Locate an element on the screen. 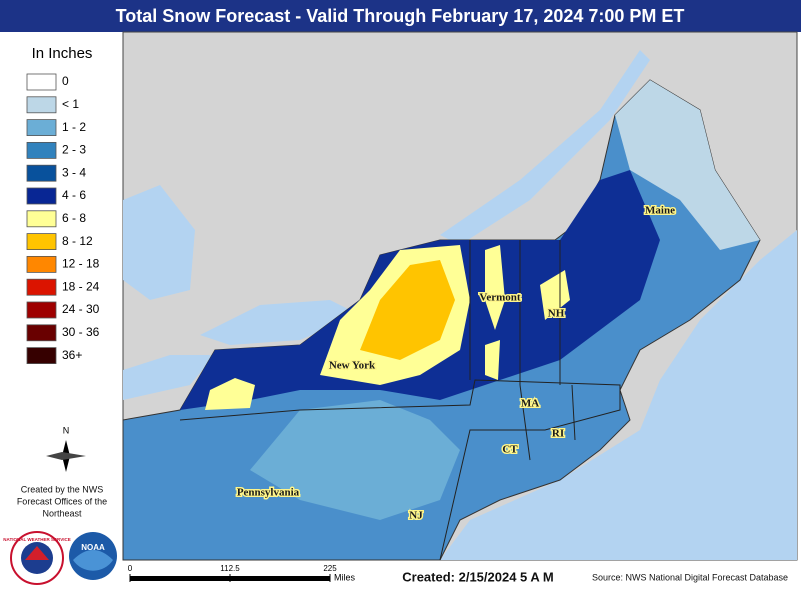  legend-label: 8 - 12 is located at coordinates (77, 241).